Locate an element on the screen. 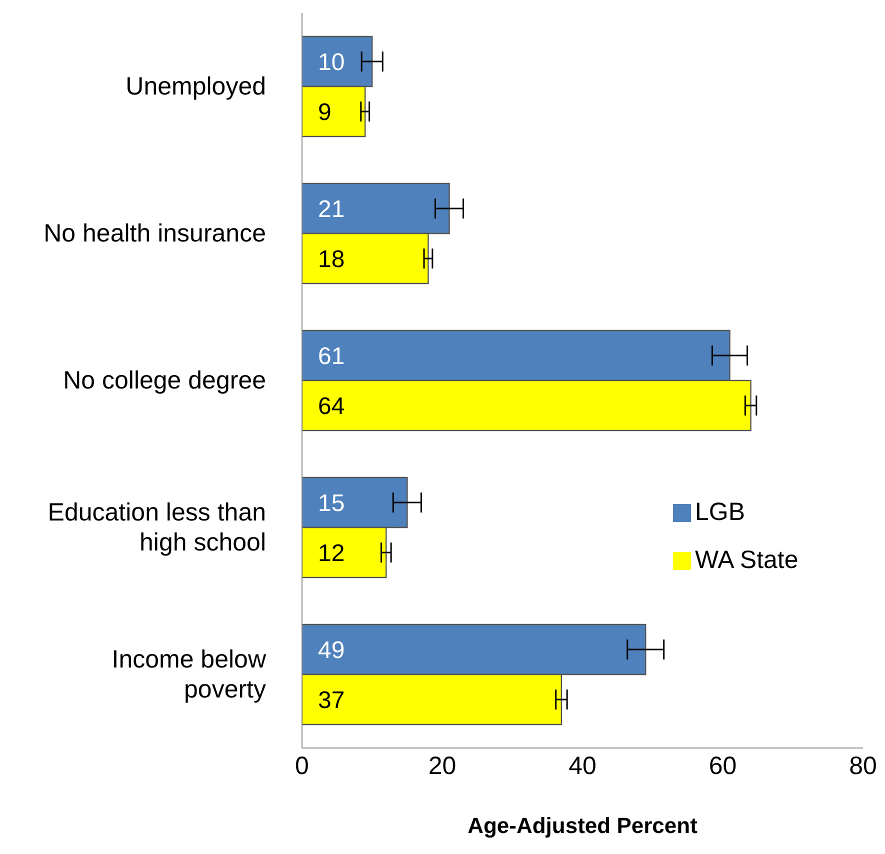  y-tick-label: No college degree is located at coordinates (164, 380).